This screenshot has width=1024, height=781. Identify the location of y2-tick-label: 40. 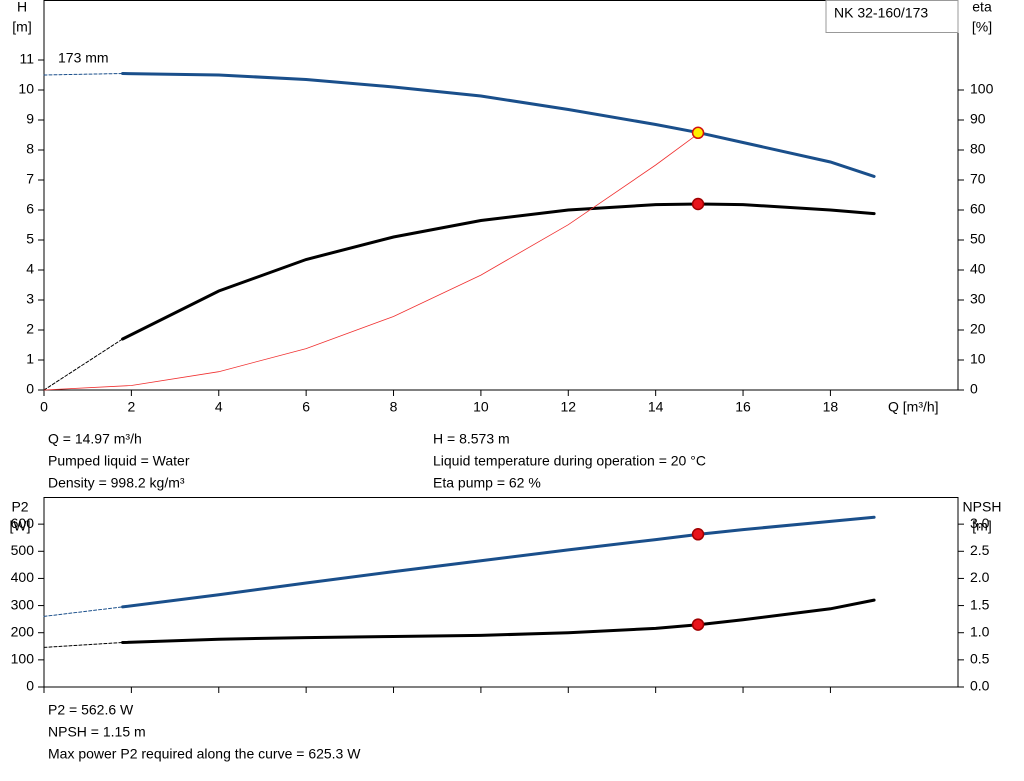
(978, 269).